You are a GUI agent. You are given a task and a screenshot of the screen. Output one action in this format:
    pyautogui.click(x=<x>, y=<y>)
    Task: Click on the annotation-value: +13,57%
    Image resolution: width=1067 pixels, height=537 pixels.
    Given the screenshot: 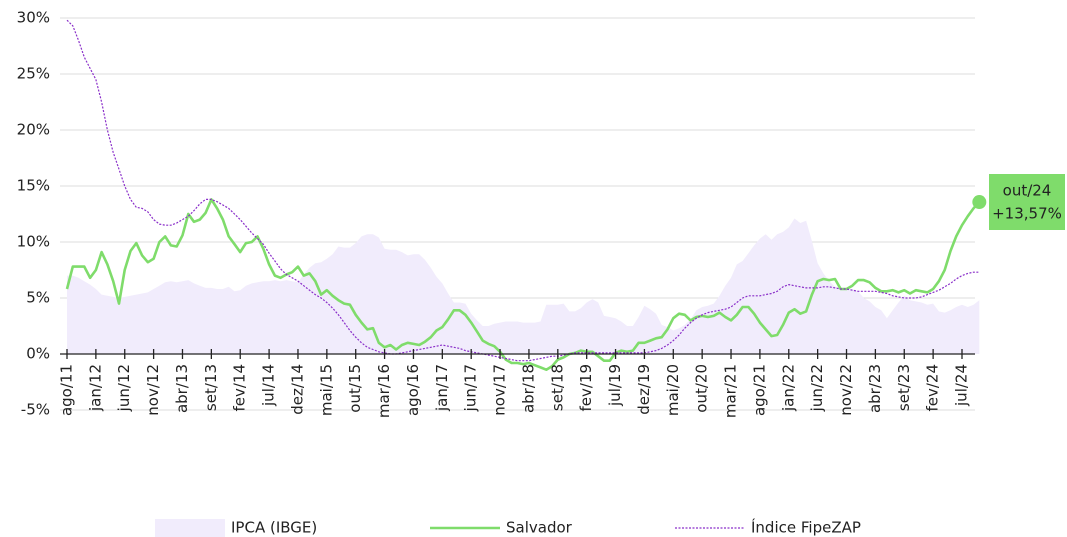 What is the action you would take?
    pyautogui.click(x=1027, y=214)
    